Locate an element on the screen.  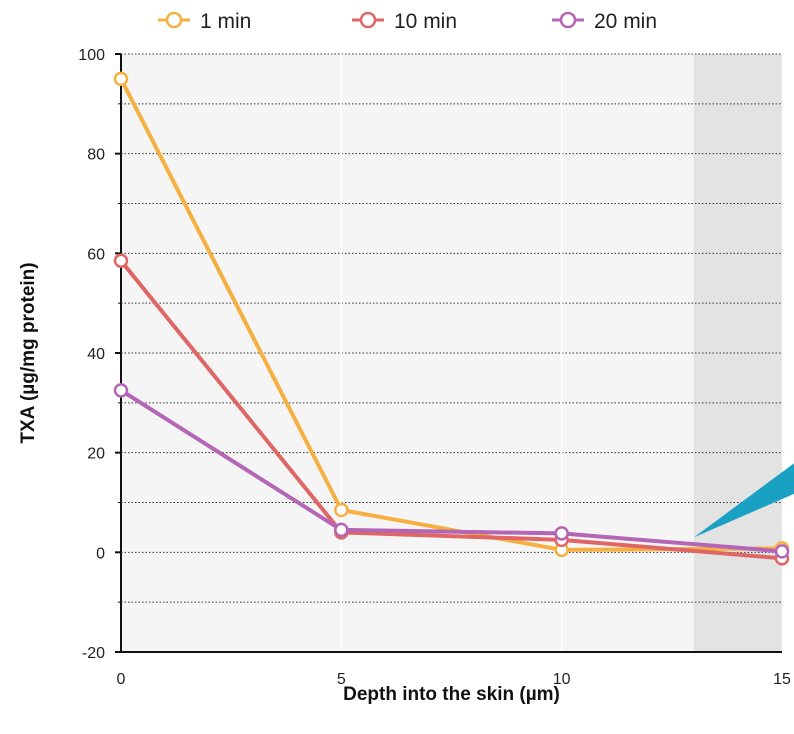
y-tick-label: 40 is located at coordinates (96, 354).